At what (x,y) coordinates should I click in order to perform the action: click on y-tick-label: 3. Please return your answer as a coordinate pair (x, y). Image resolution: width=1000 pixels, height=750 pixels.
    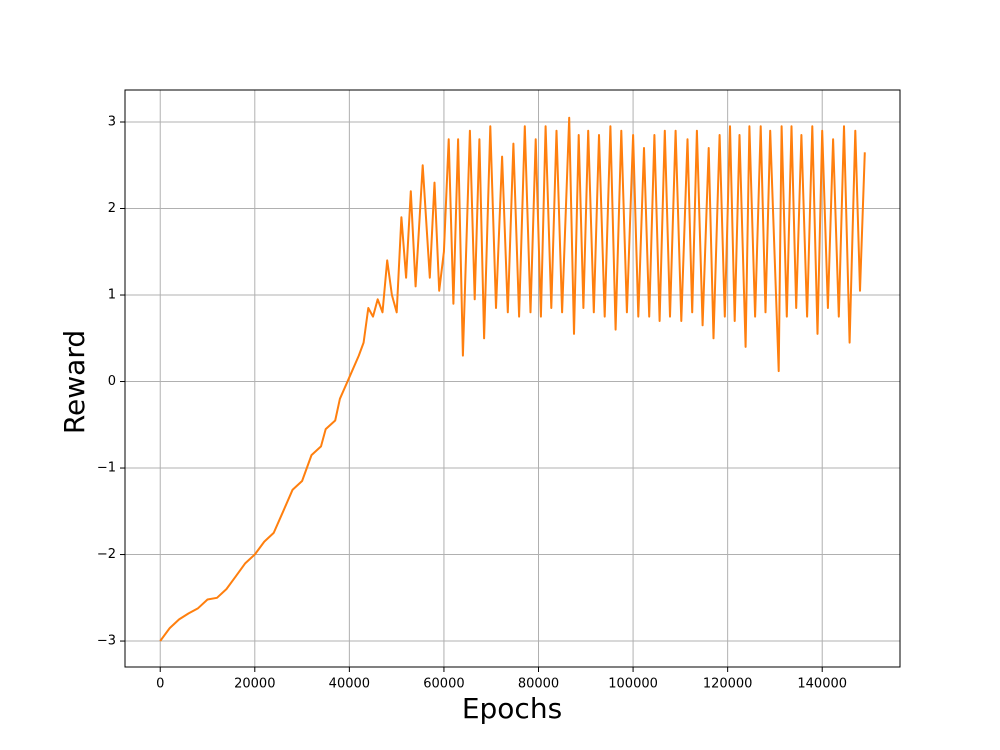
    Looking at the image, I should click on (112, 122).